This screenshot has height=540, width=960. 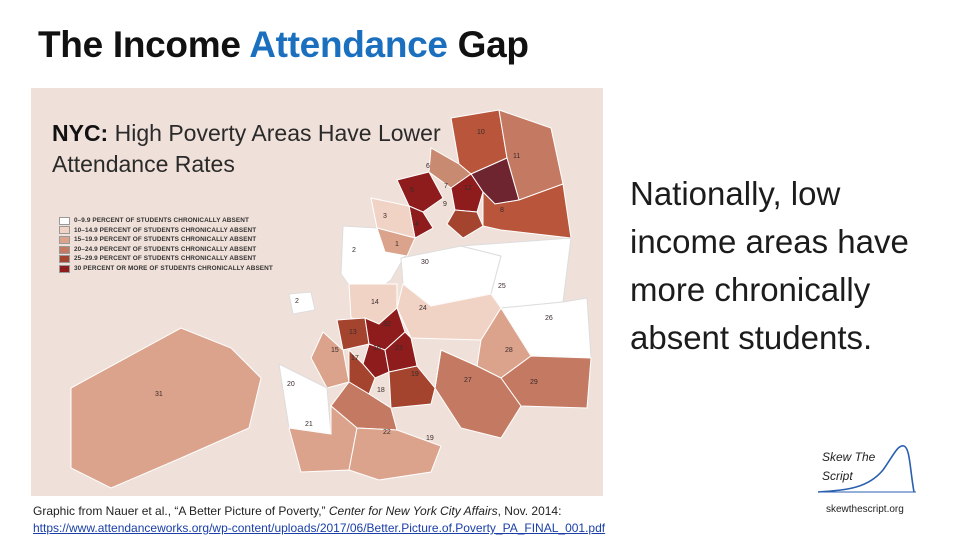 What do you see at coordinates (502, 210) in the screenshot?
I see `svg-text: 8` at bounding box center [502, 210].